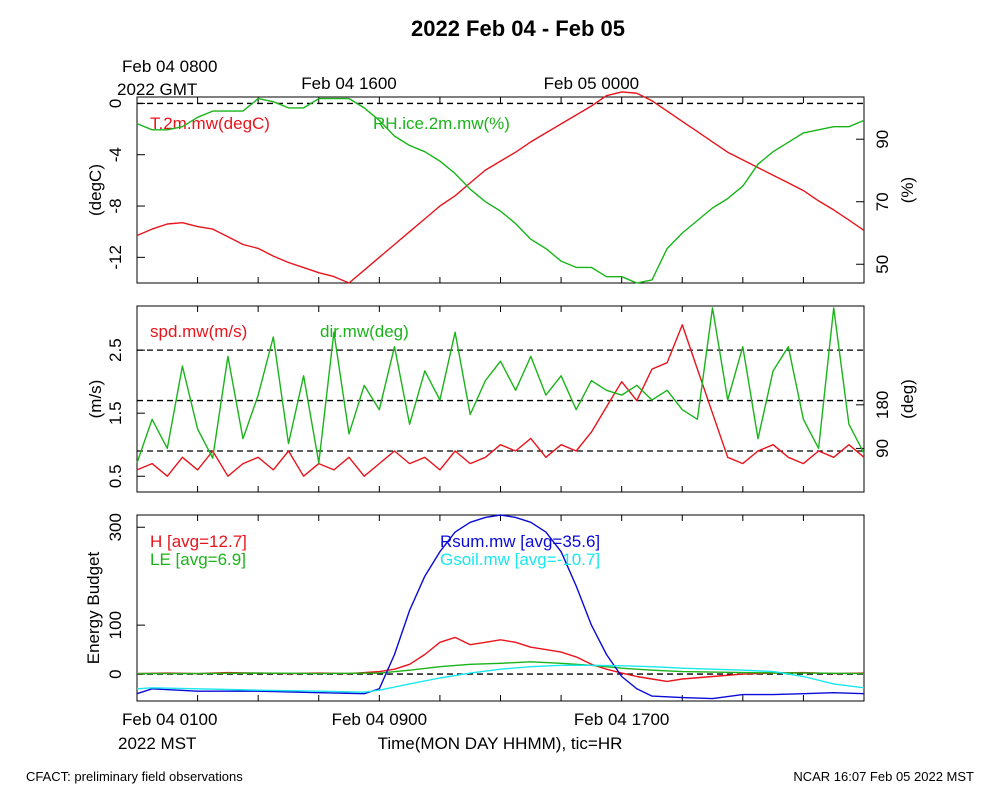 Image resolution: width=1000 pixels, height=800 pixels. What do you see at coordinates (379, 719) in the screenshot?
I see `bottom-axis-label: Feb 04 0900` at bounding box center [379, 719].